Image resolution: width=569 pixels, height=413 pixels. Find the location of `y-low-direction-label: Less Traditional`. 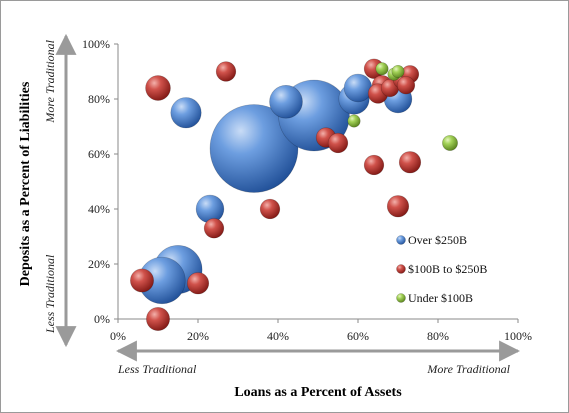

y-low-direction-label: Less Traditional is located at coordinates (50, 294).